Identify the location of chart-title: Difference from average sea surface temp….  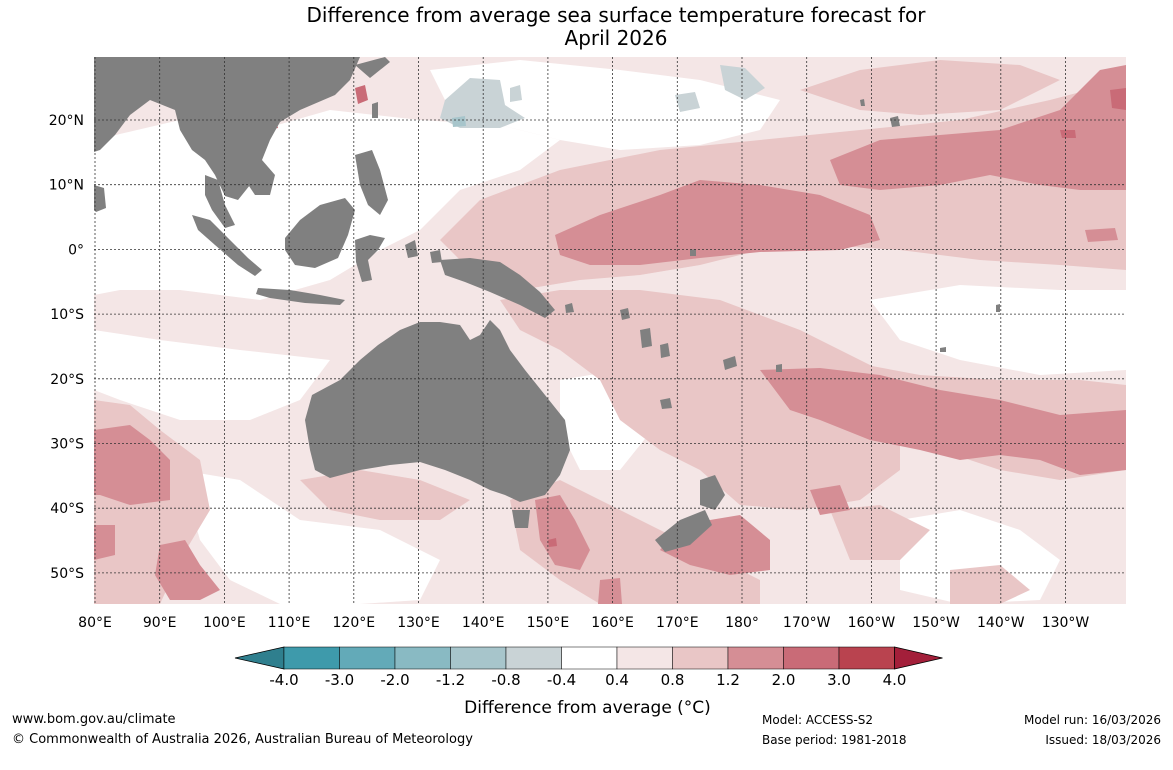
(586, 27).